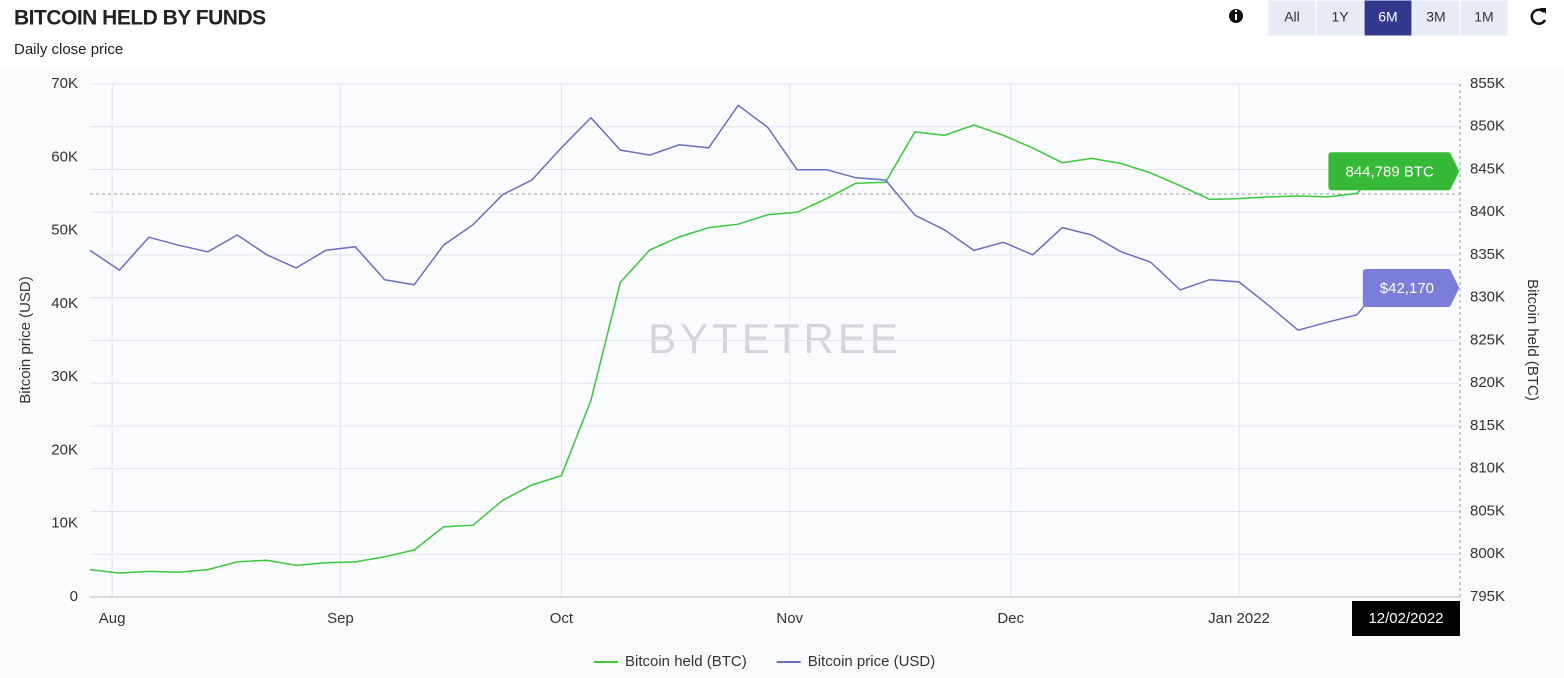 The height and width of the screenshot is (678, 1564). What do you see at coordinates (1010, 618) in the screenshot?
I see `x-tick-label: Dec` at bounding box center [1010, 618].